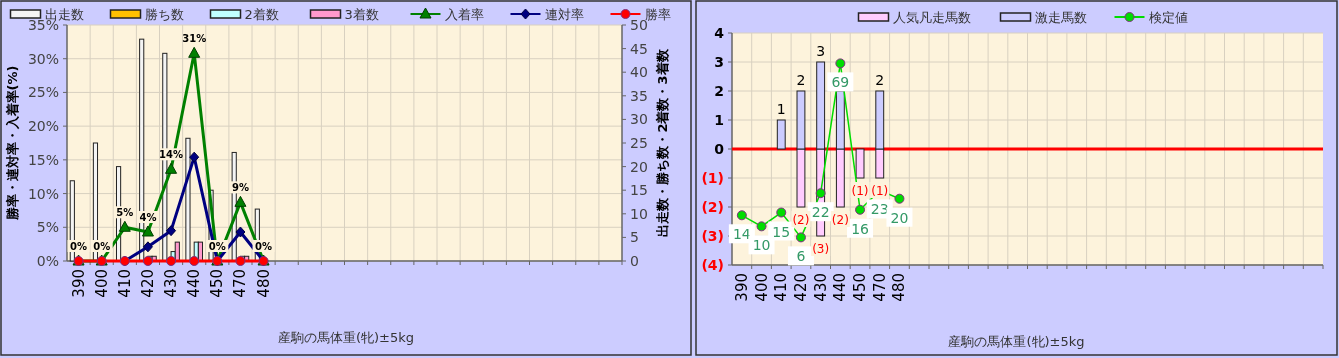 The image size is (1339, 358). I want to click on y2-tick-label: 45, so click(639, 48).